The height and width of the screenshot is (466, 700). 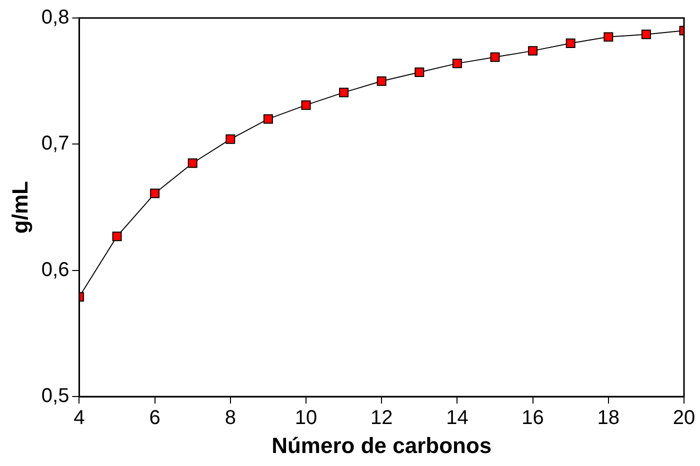 I want to click on x-tick-label: 18, so click(x=608, y=418).